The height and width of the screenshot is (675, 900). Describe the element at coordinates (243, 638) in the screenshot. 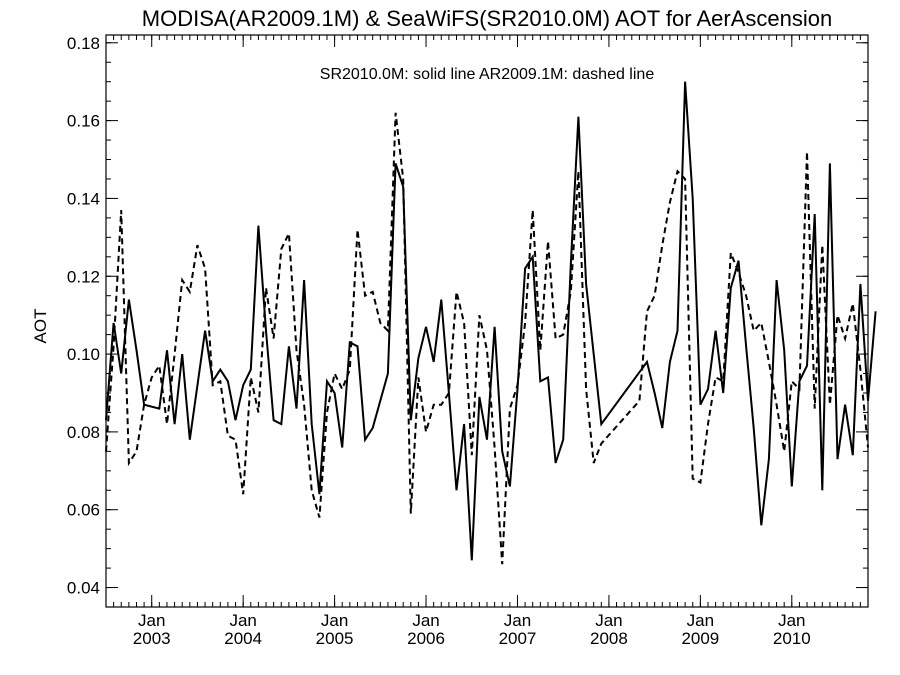

I see `x-tick-label-year: 2004` at that location.